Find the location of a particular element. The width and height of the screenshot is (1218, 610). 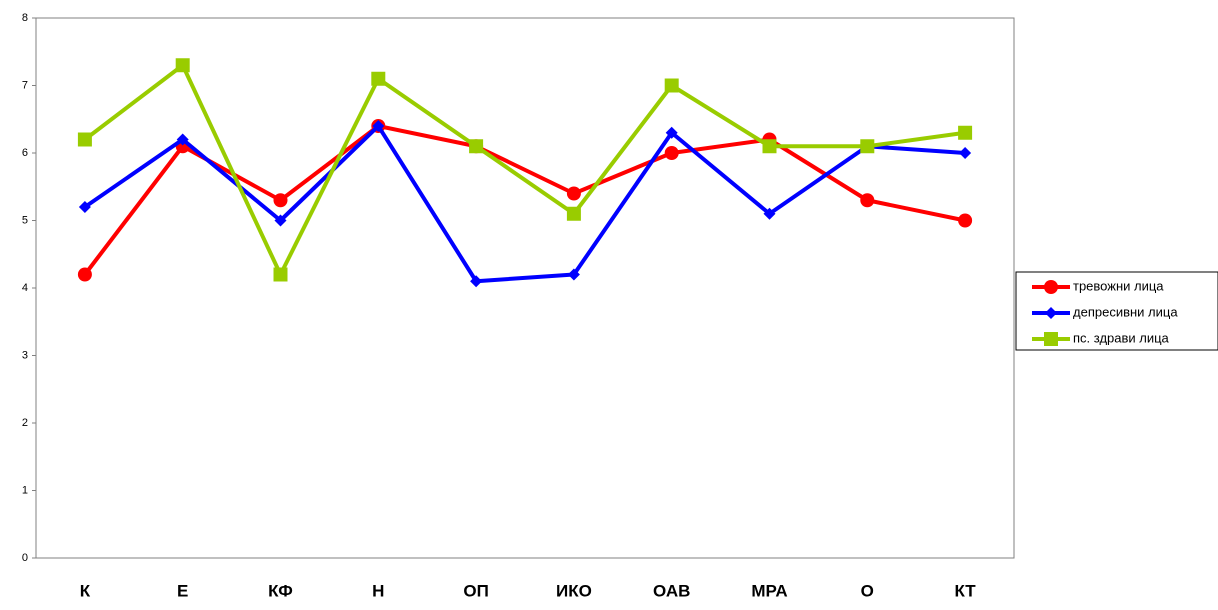

legend-label: тревожни лица is located at coordinates (1118, 285).